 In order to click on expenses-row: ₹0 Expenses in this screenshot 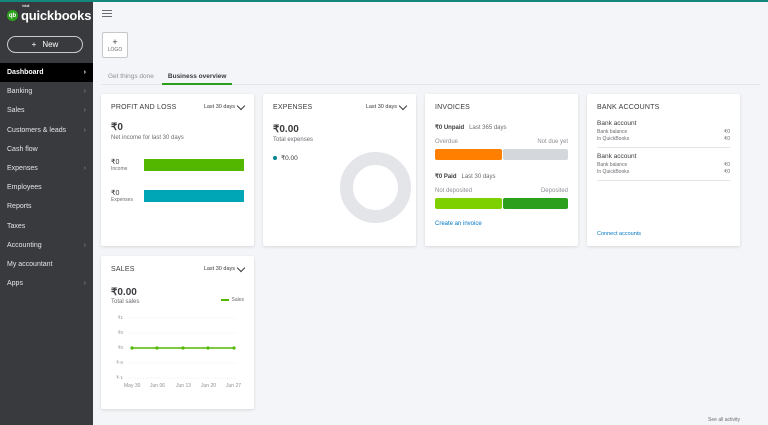, I will do `click(177, 199)`.